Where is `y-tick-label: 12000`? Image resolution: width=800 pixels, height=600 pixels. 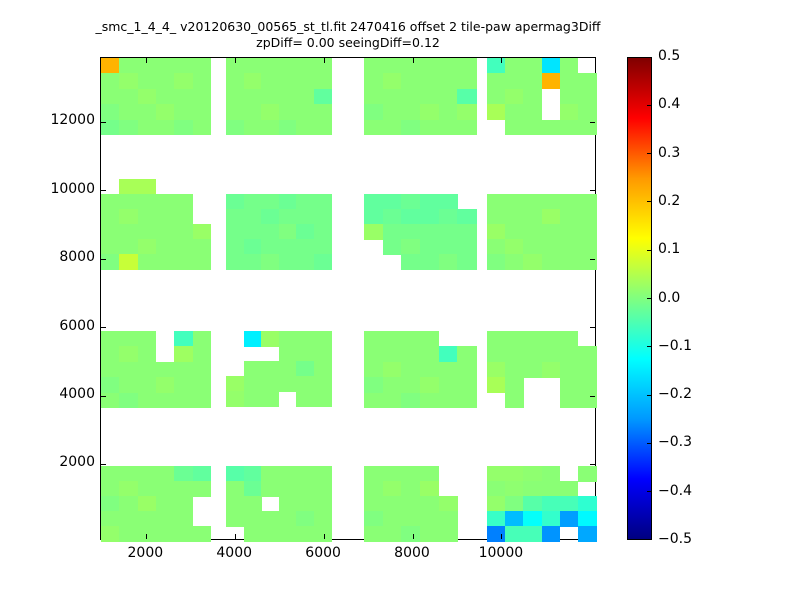 y-tick-label: 12000 is located at coordinates (72, 120).